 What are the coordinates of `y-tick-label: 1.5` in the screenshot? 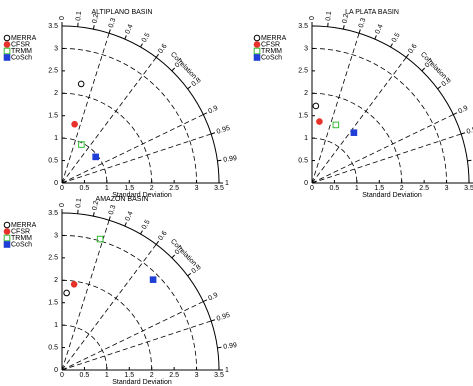 It's located at (303, 116).